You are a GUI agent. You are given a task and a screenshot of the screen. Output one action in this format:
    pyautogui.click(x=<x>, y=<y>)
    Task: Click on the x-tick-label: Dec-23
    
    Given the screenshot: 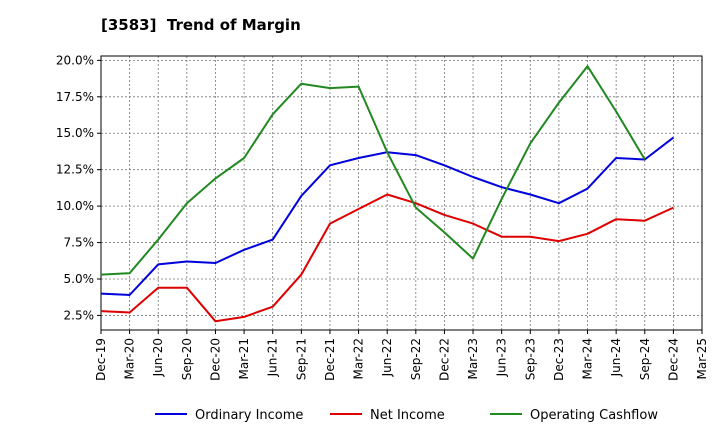 What is the action you would take?
    pyautogui.click(x=559, y=359)
    